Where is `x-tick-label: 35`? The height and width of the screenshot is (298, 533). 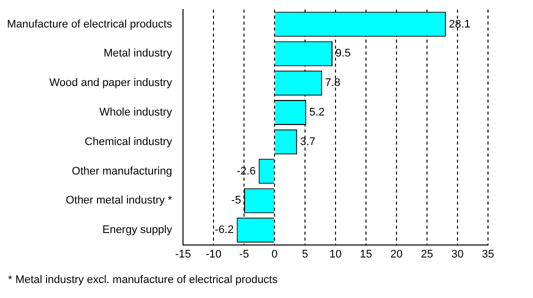 x-tick-label: 35 is located at coordinates (488, 254).